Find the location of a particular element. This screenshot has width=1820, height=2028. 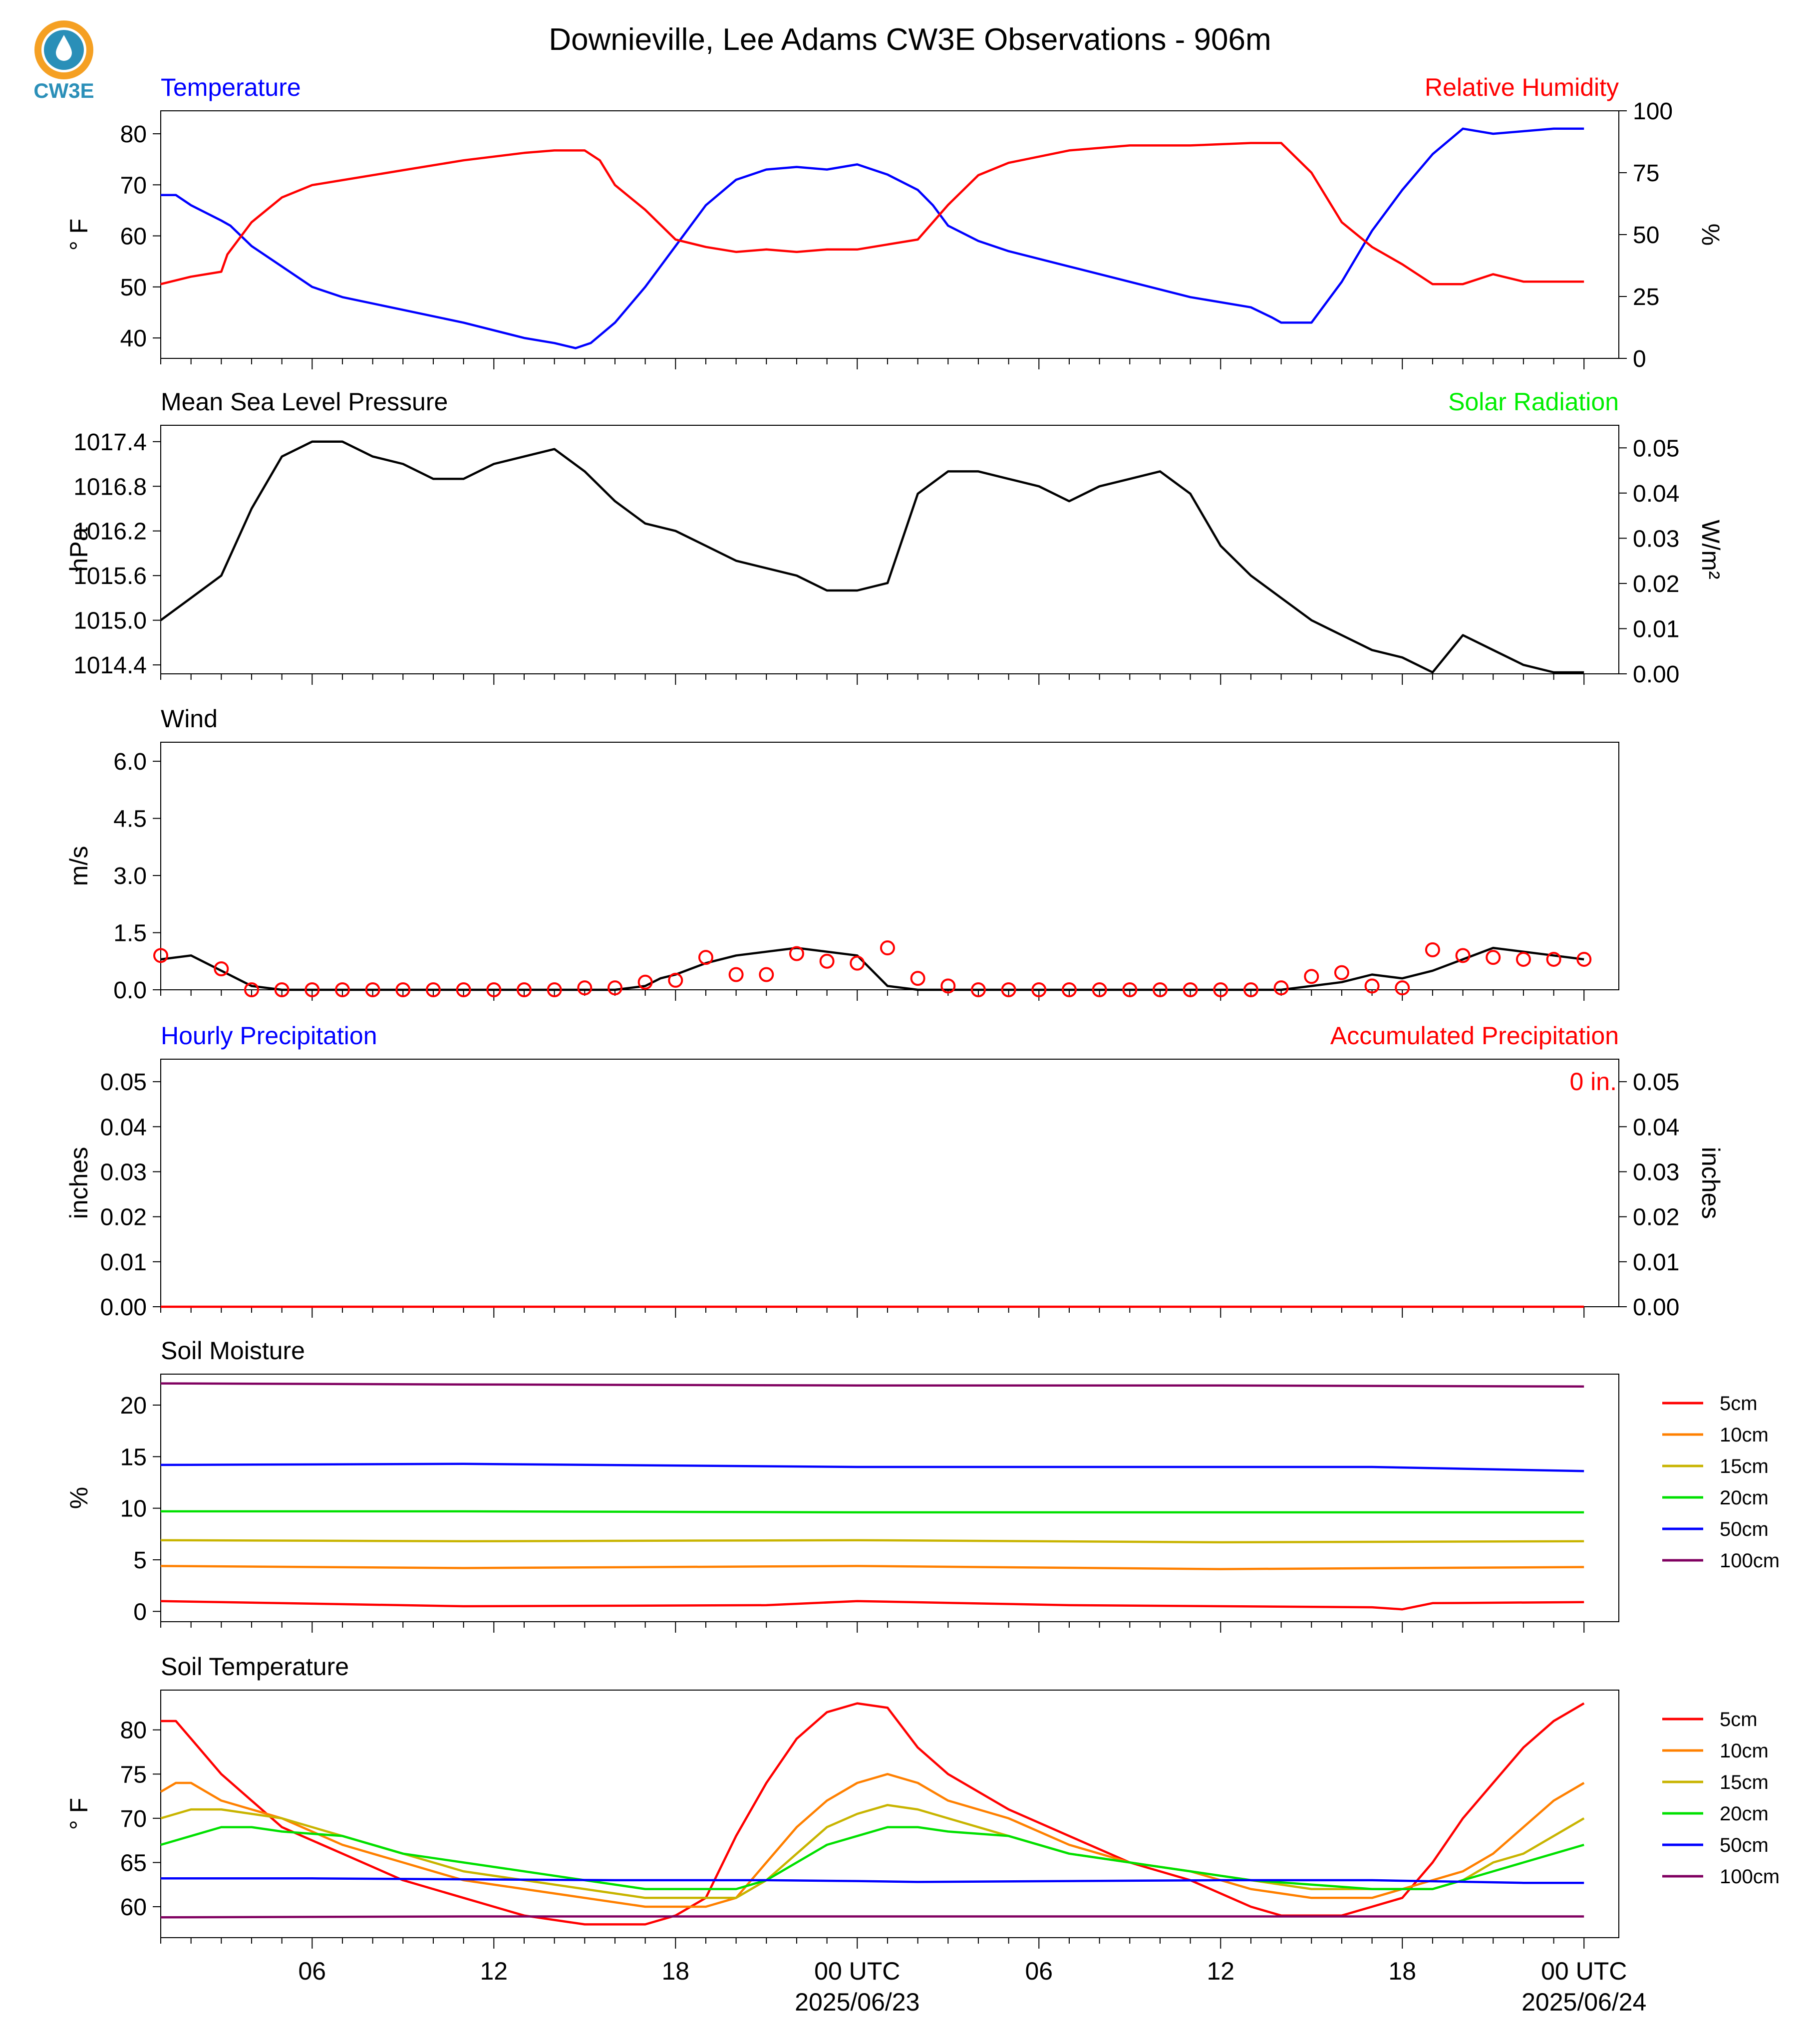

panel-title-right: Relative Humidity is located at coordinates (1522, 87).